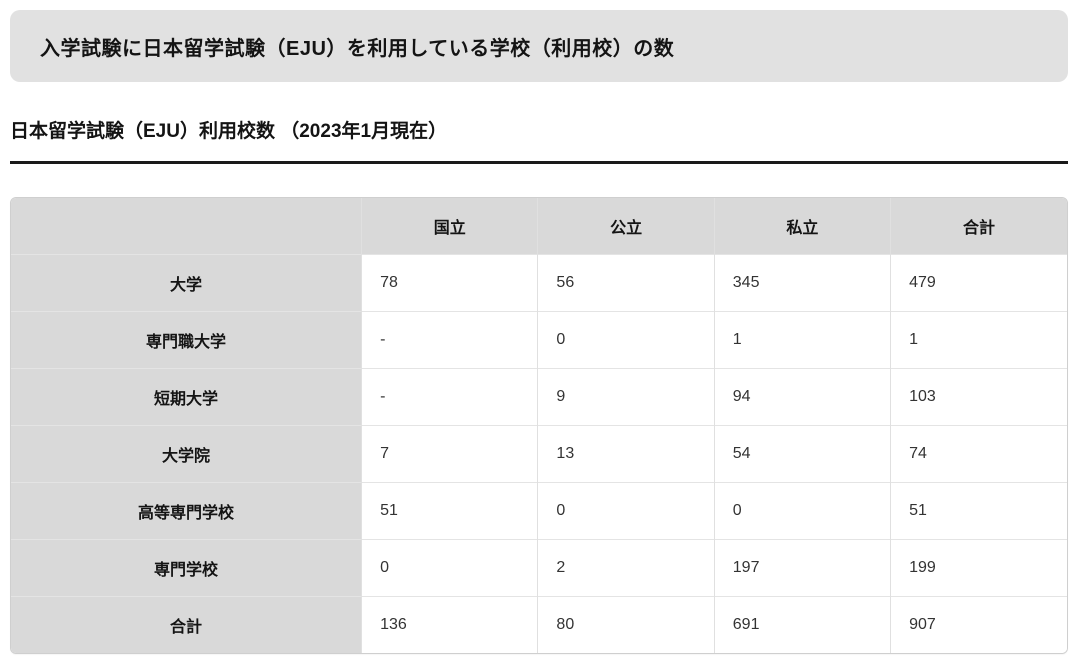 The image size is (1080, 665). I want to click on value-cell: 2, so click(626, 567).